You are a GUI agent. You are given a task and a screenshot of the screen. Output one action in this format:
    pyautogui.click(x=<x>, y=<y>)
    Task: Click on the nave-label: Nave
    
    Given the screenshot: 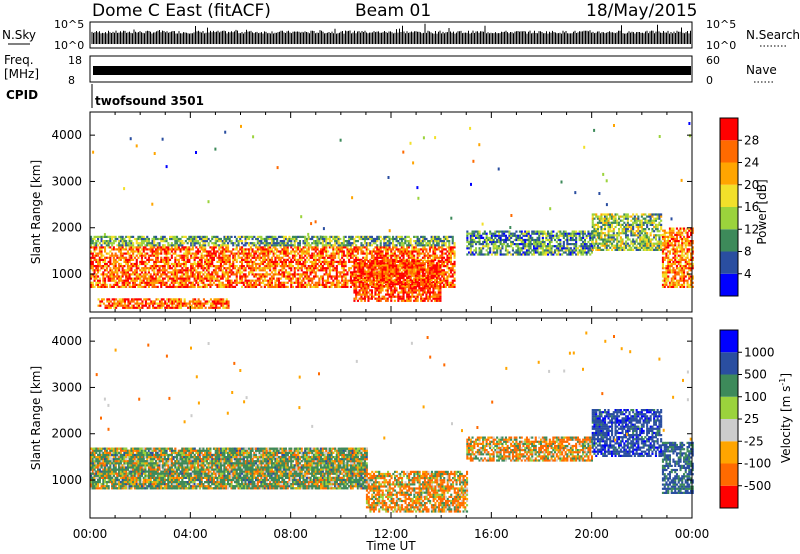 What is the action you would take?
    pyautogui.click(x=761, y=70)
    